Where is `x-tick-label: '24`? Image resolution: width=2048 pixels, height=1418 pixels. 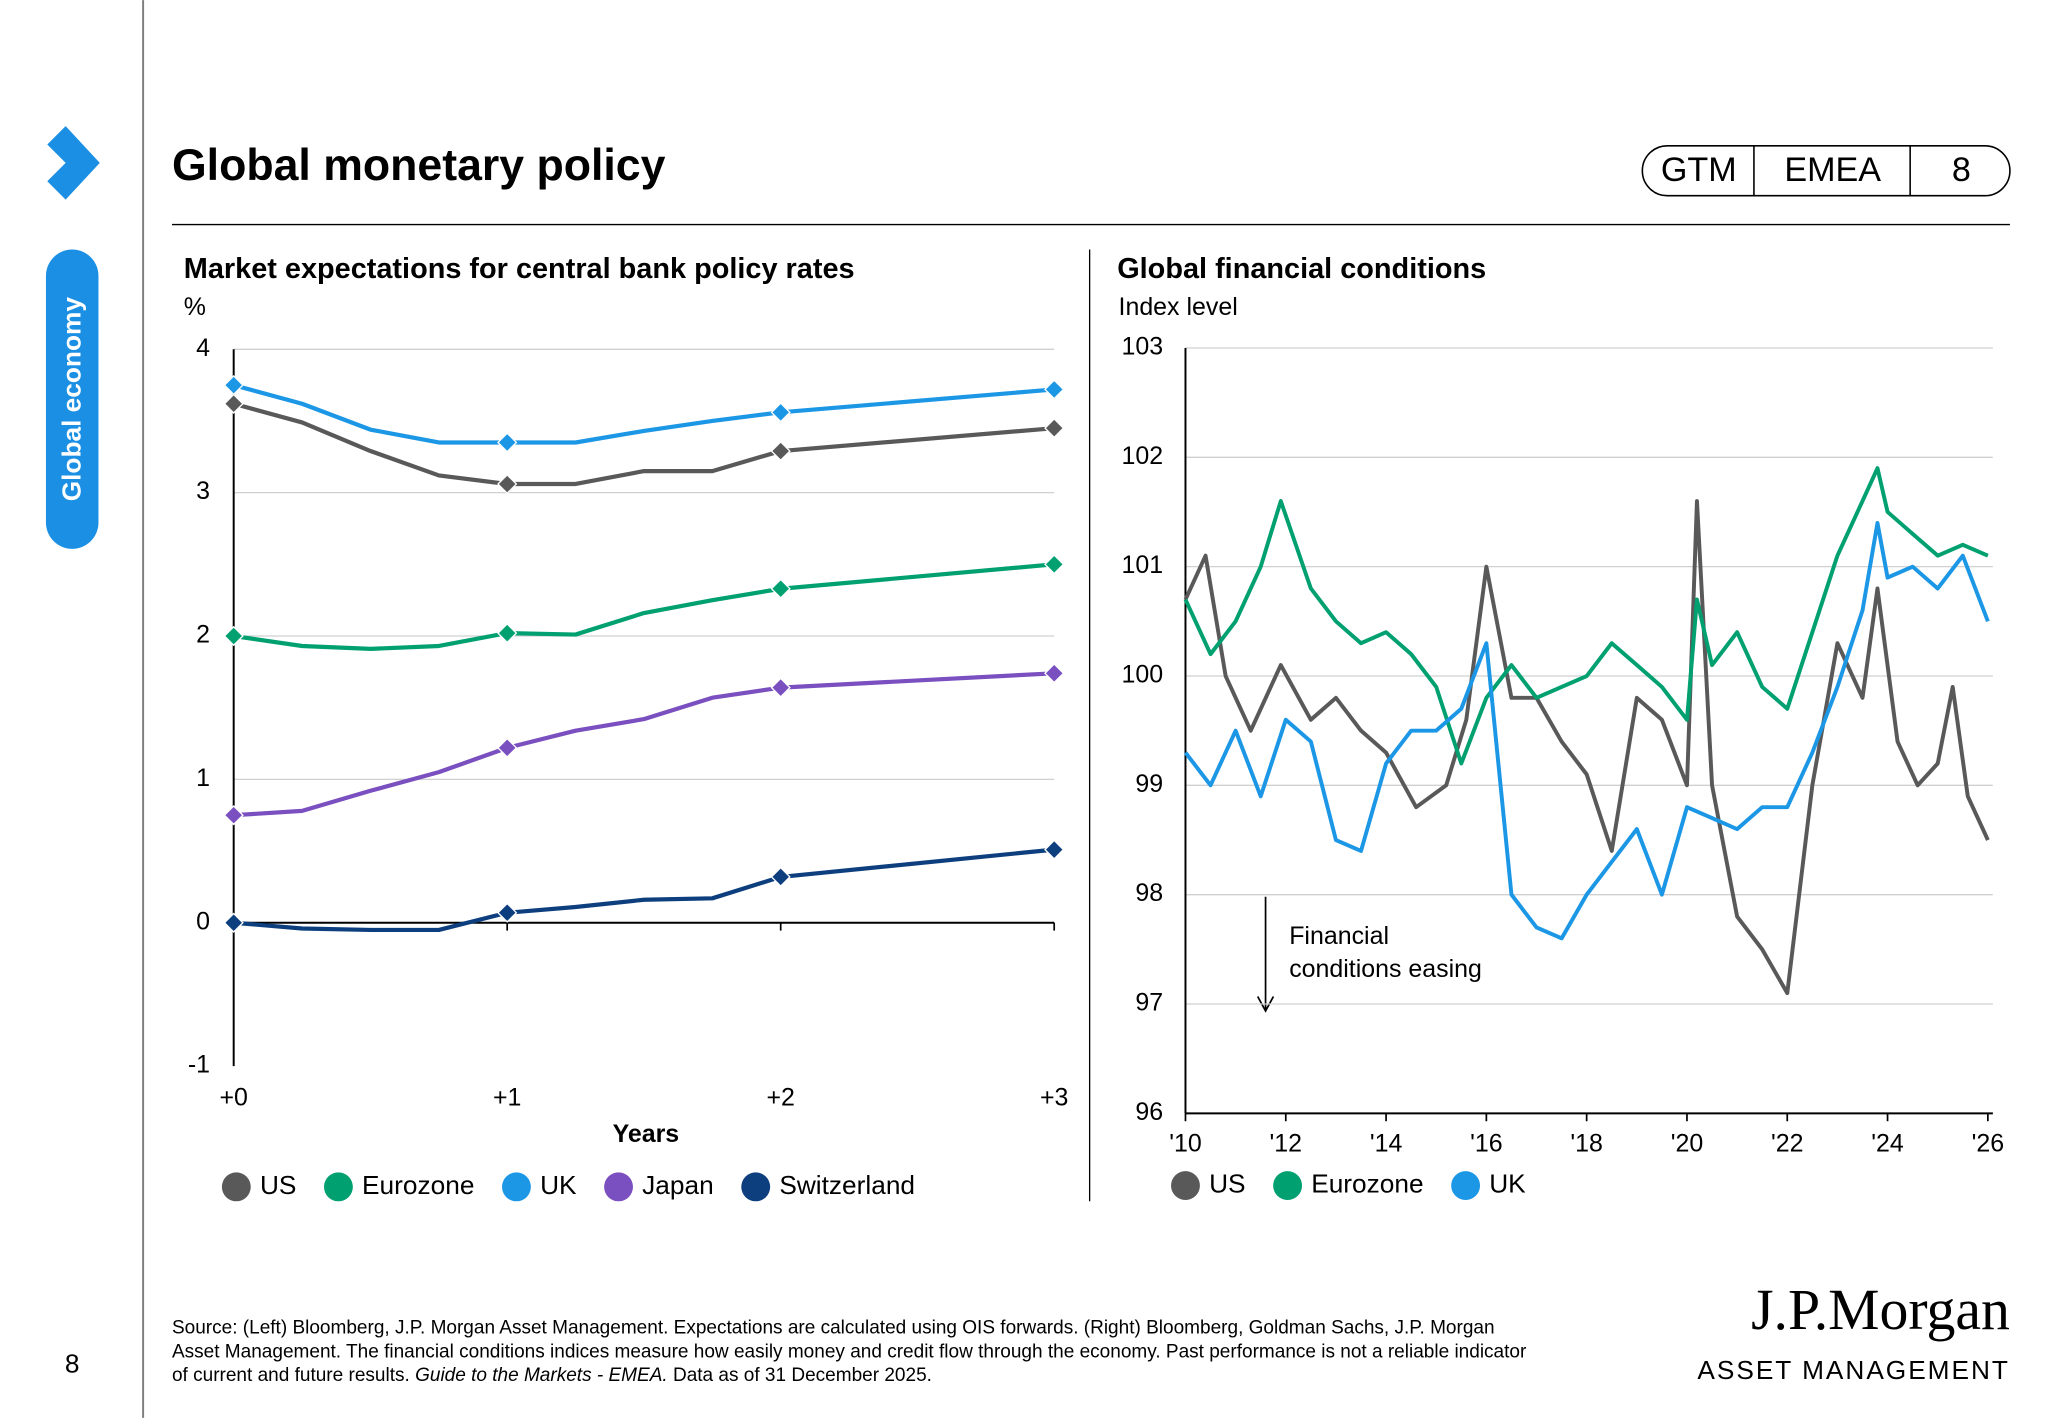
x-tick-label: '24 is located at coordinates (1887, 1143).